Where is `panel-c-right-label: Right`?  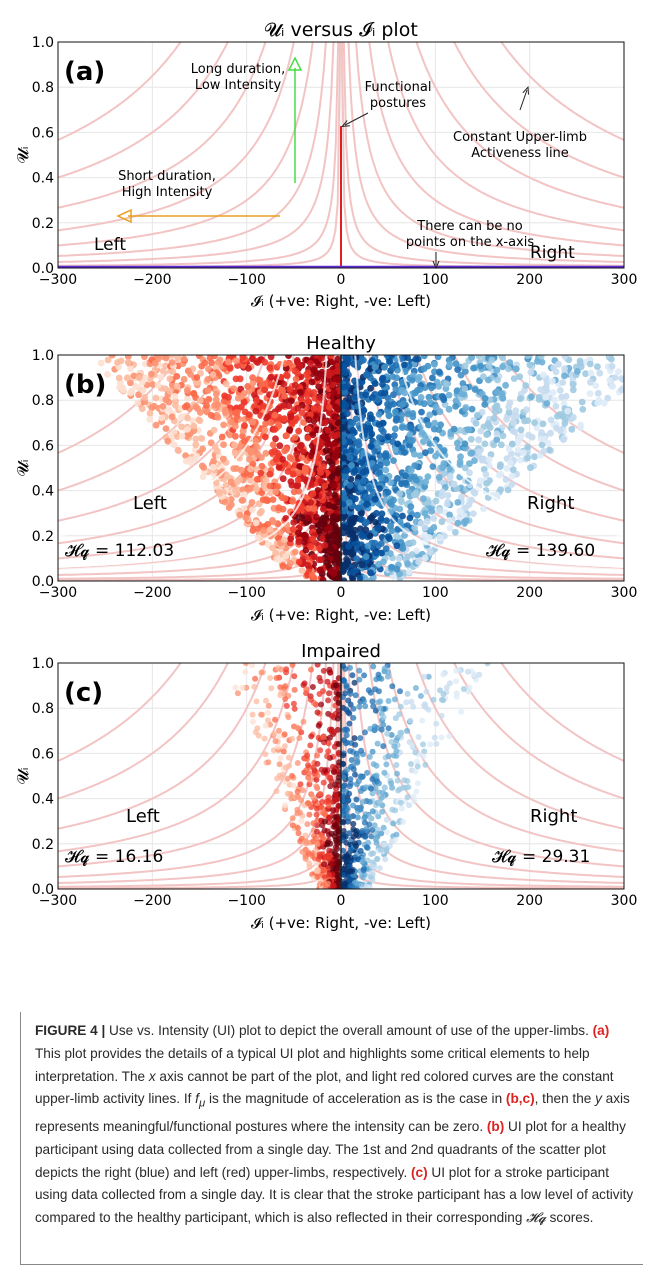 panel-c-right-label: Right is located at coordinates (553, 816).